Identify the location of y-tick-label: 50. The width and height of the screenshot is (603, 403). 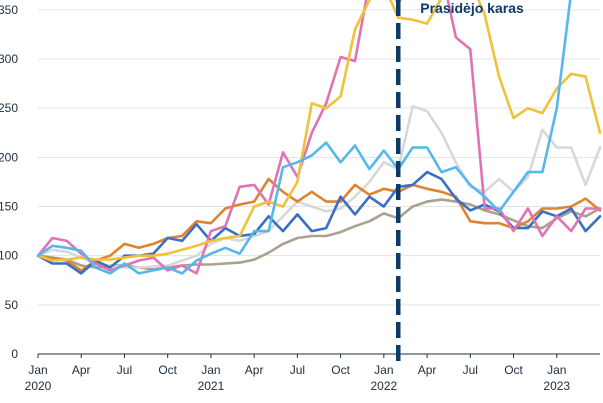
(12, 305).